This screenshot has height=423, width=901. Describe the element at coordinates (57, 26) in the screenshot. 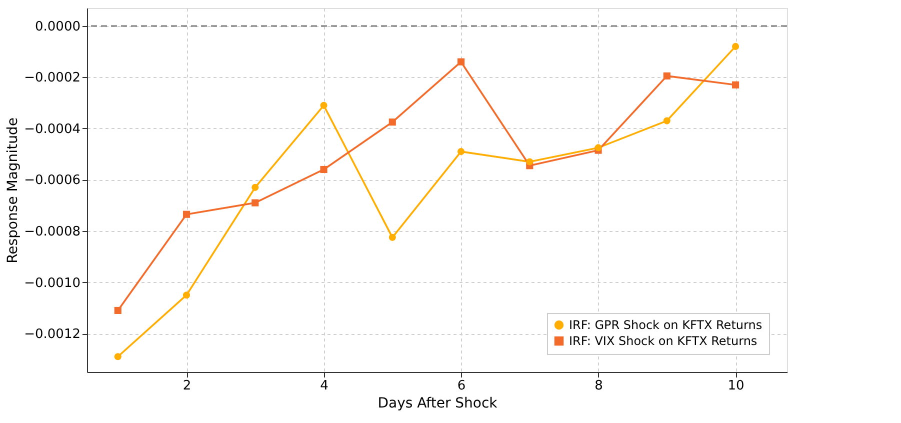

I see `y-tick-label: 0.0000` at that location.